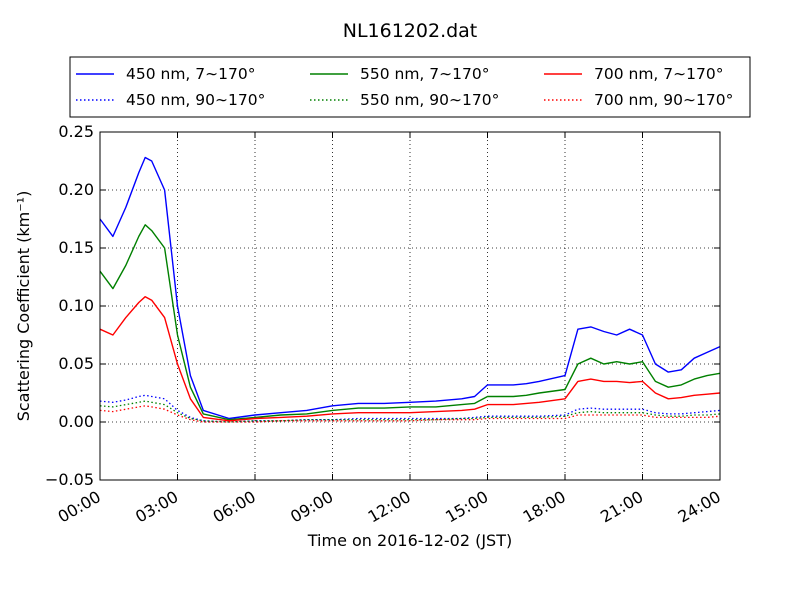  What do you see at coordinates (76, 189) in the screenshot?
I see `y-tick-label: 0.20` at bounding box center [76, 189].